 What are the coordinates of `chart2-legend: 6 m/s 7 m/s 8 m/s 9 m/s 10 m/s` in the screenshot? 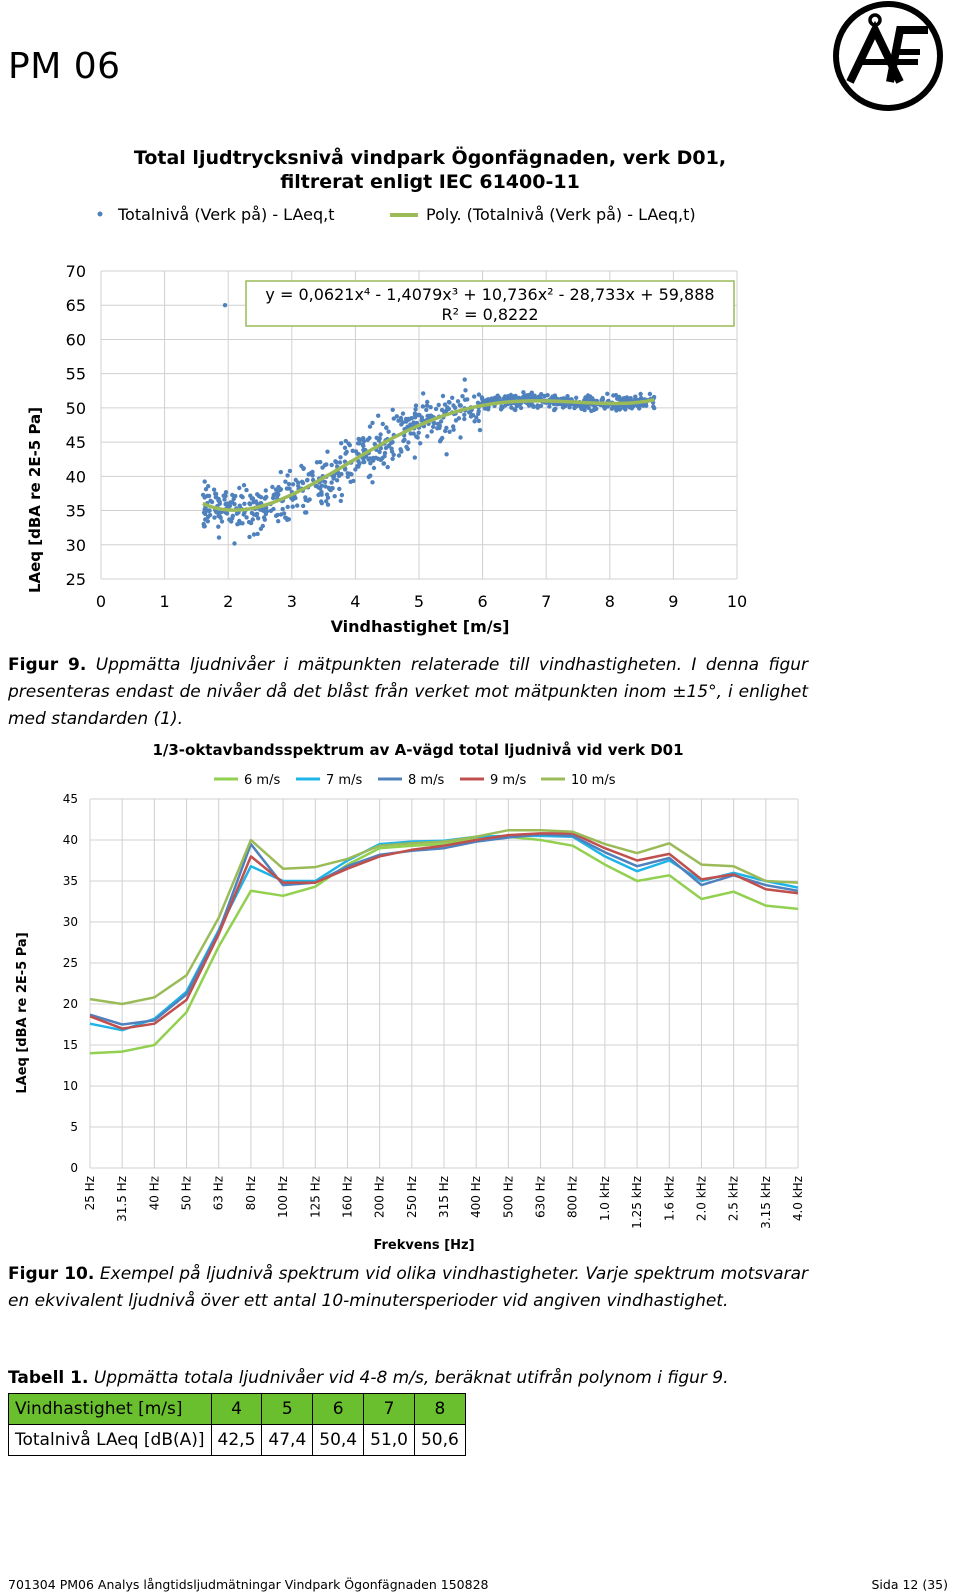 It's located at (415, 780).